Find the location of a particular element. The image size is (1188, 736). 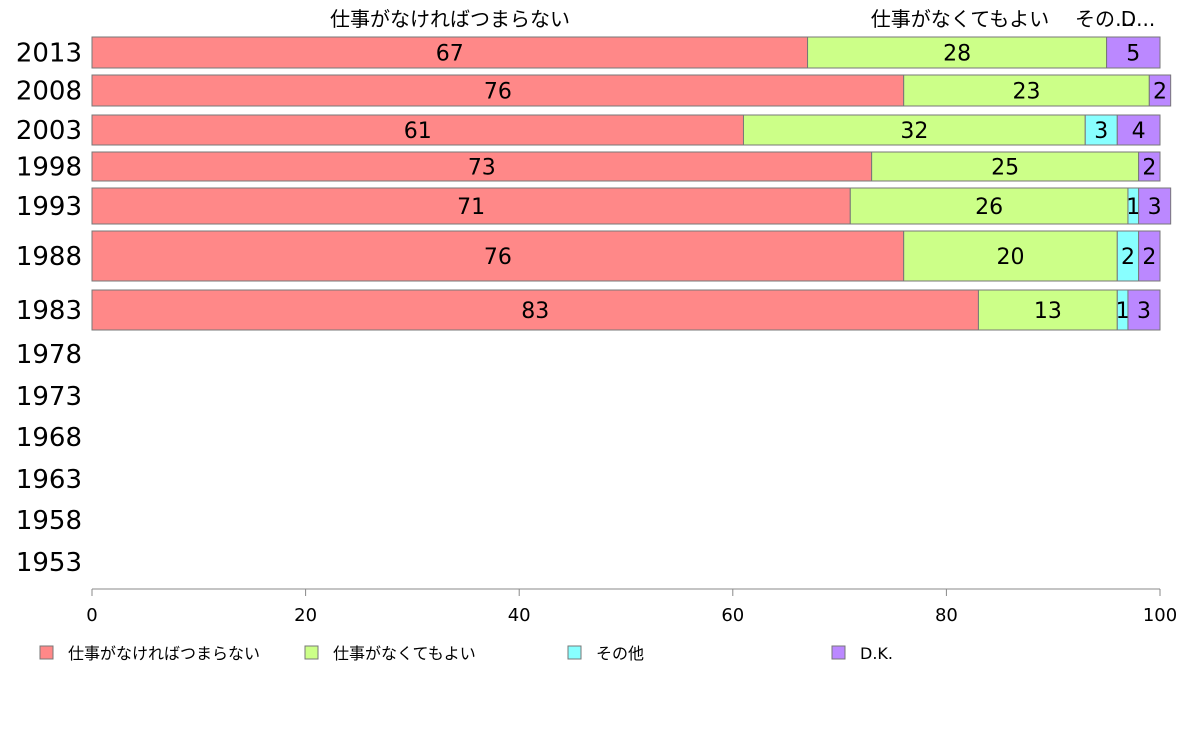

x-tick-label: 80 is located at coordinates (946, 615).